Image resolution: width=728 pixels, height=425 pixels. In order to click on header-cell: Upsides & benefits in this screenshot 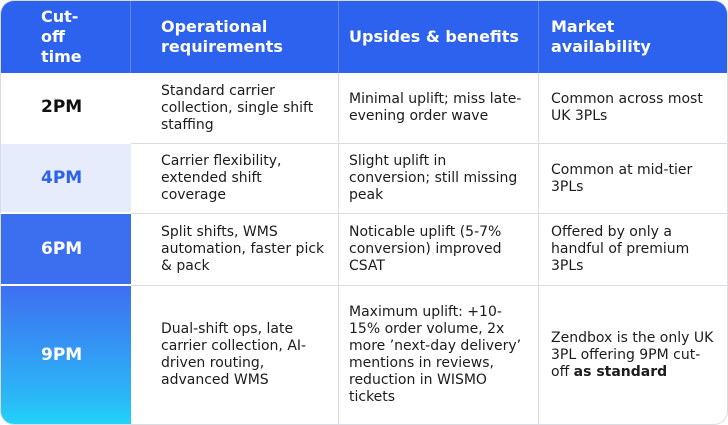, I will do `click(439, 37)`.